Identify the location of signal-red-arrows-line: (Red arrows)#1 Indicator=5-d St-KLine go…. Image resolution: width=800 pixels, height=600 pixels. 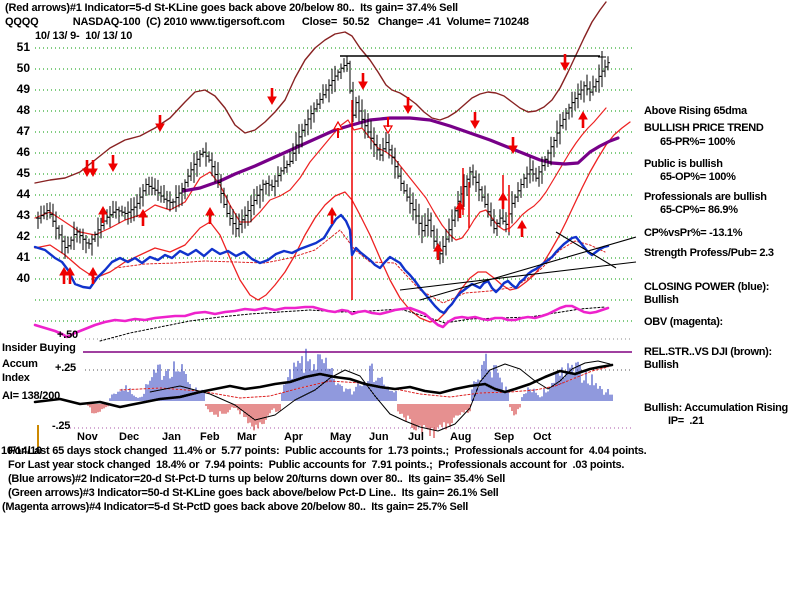
(231, 8).